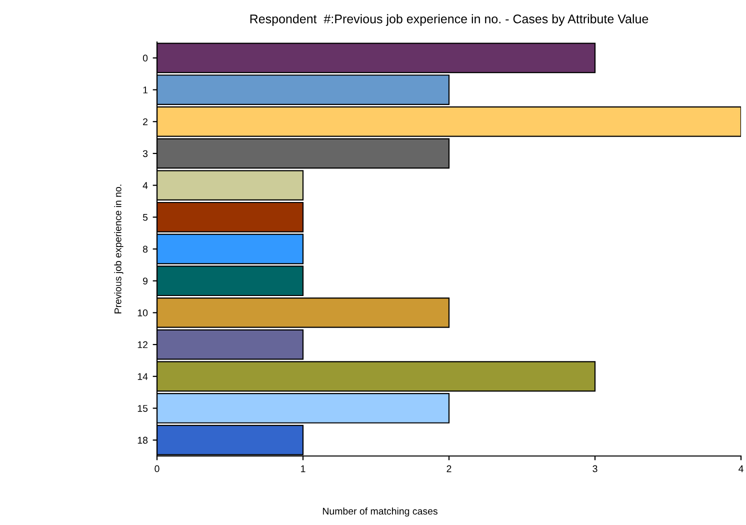  I want to click on y-tick-label: 4, so click(145, 185).